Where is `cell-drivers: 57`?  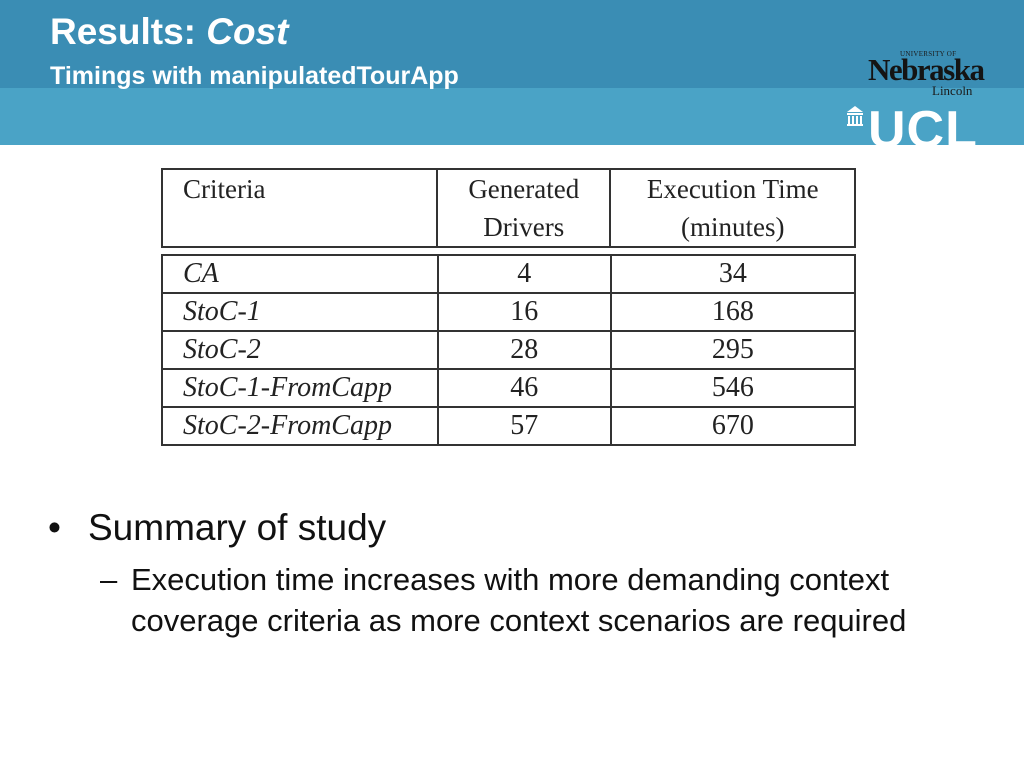 cell-drivers: 57 is located at coordinates (524, 426).